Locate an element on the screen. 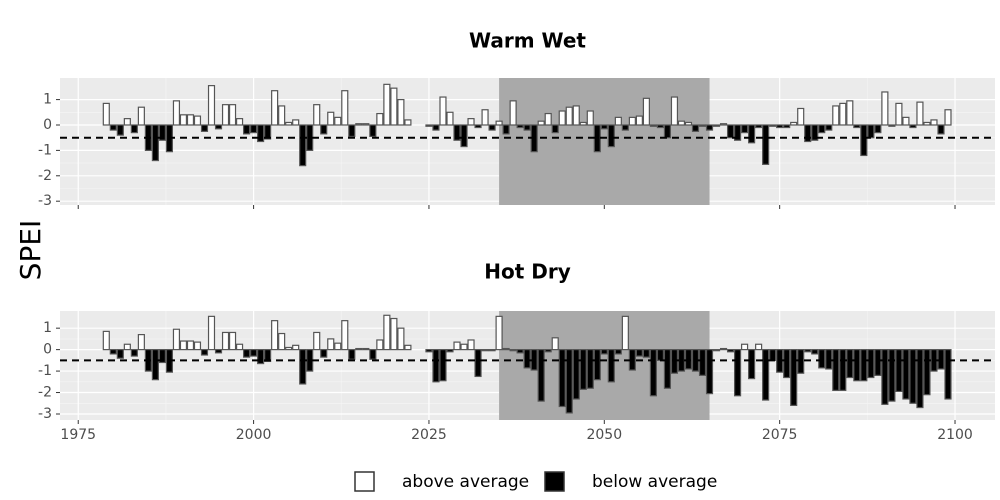 The image size is (1000, 500). y-tick-label: -3 is located at coordinates (45, 414).